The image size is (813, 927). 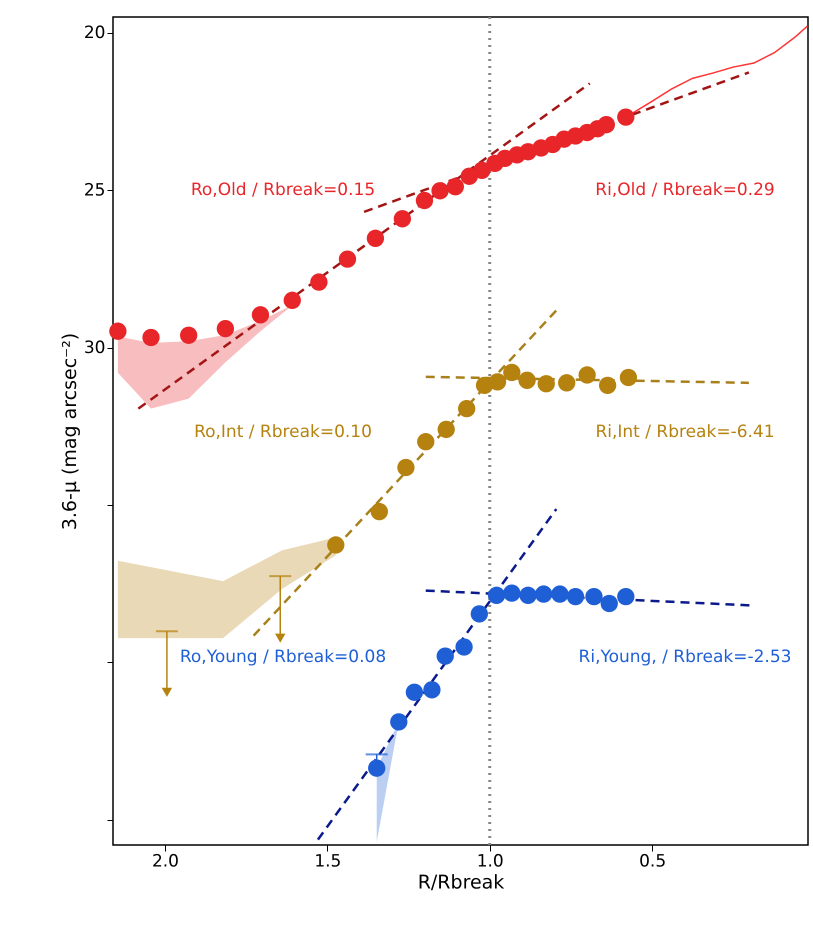 What do you see at coordinates (95, 190) in the screenshot?
I see `y-tick-label: 25` at bounding box center [95, 190].